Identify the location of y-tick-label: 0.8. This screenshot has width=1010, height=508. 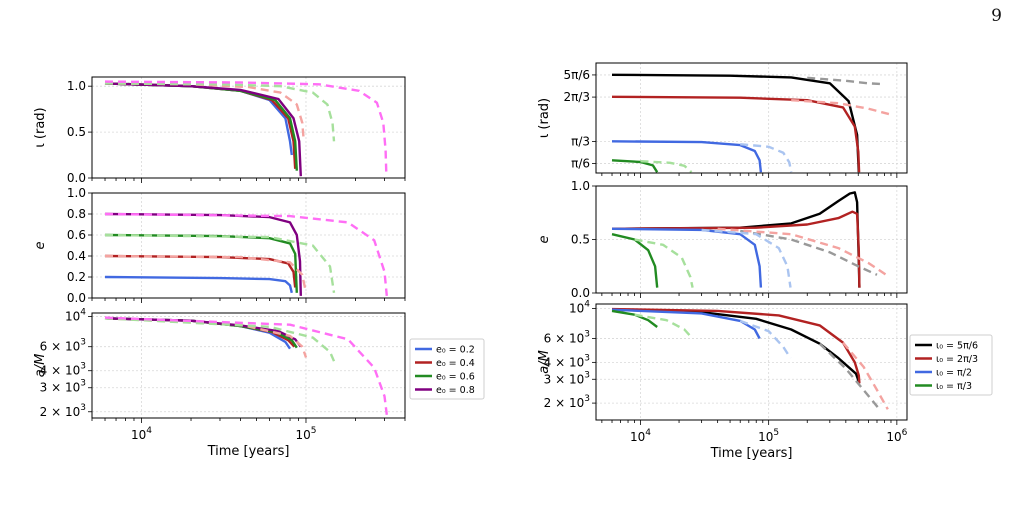
(76, 214).